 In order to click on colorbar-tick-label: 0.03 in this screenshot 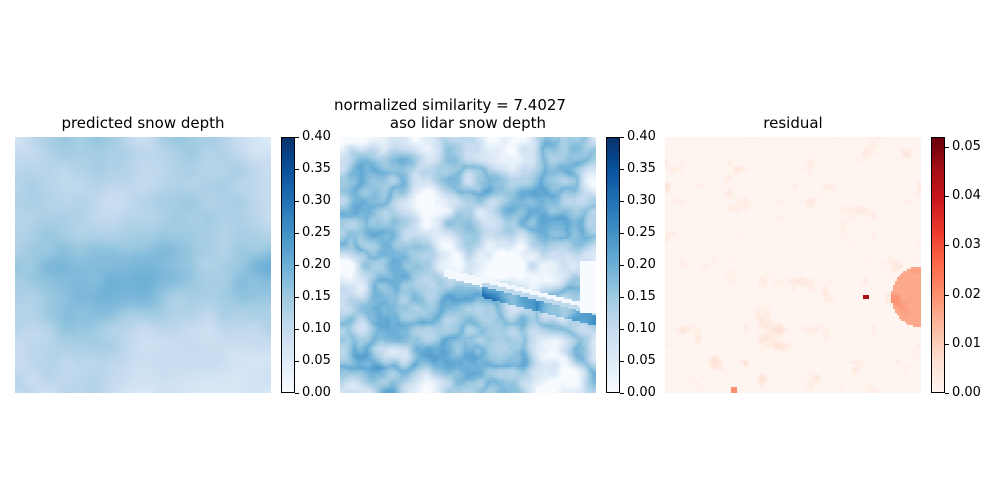, I will do `click(966, 244)`.